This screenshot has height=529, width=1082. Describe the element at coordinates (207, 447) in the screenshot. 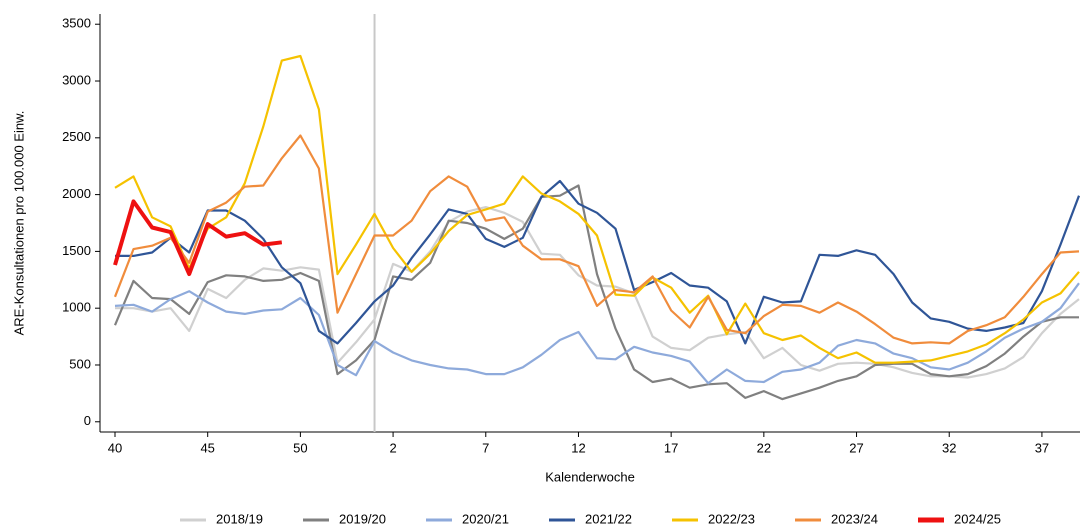

I see `x-tick-label: 45` at that location.